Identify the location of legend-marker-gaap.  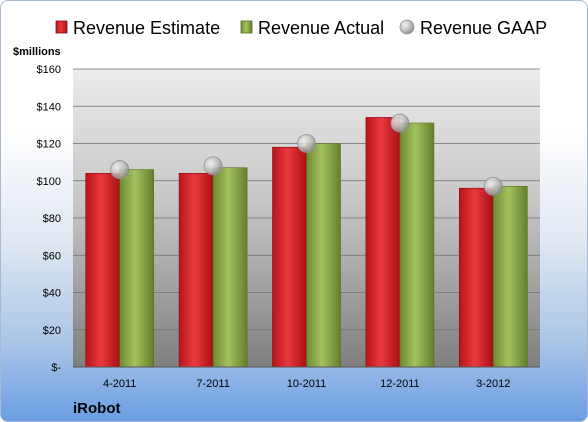
(407, 27).